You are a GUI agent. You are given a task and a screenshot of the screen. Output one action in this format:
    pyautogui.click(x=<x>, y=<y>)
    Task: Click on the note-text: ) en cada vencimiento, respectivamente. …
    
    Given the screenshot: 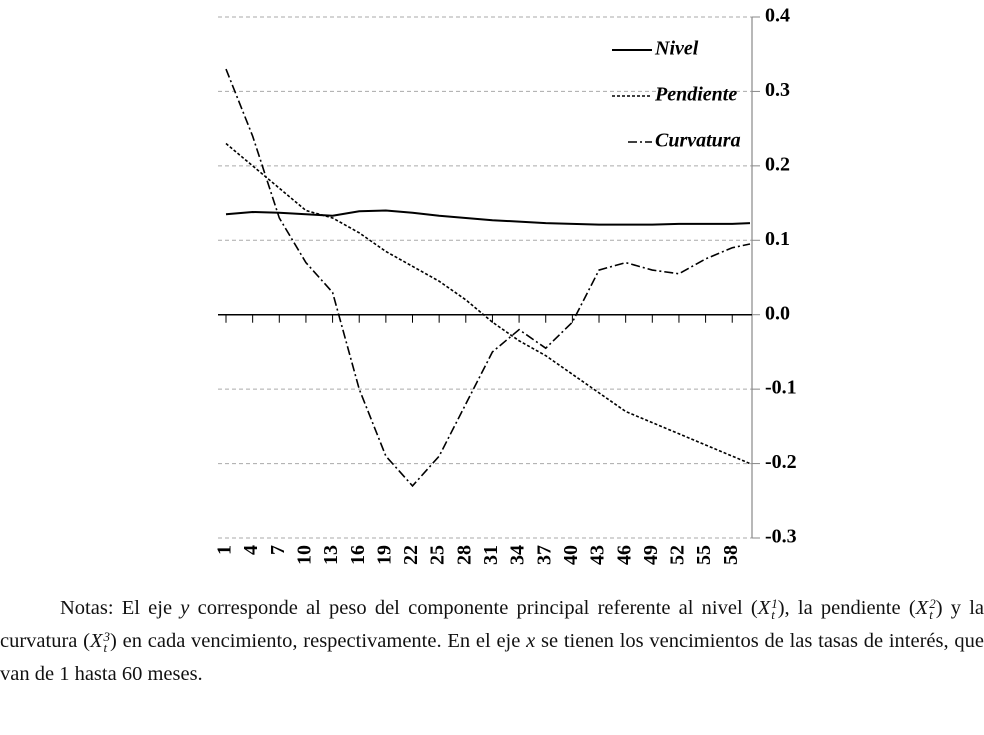 What is the action you would take?
    pyautogui.click(x=318, y=641)
    